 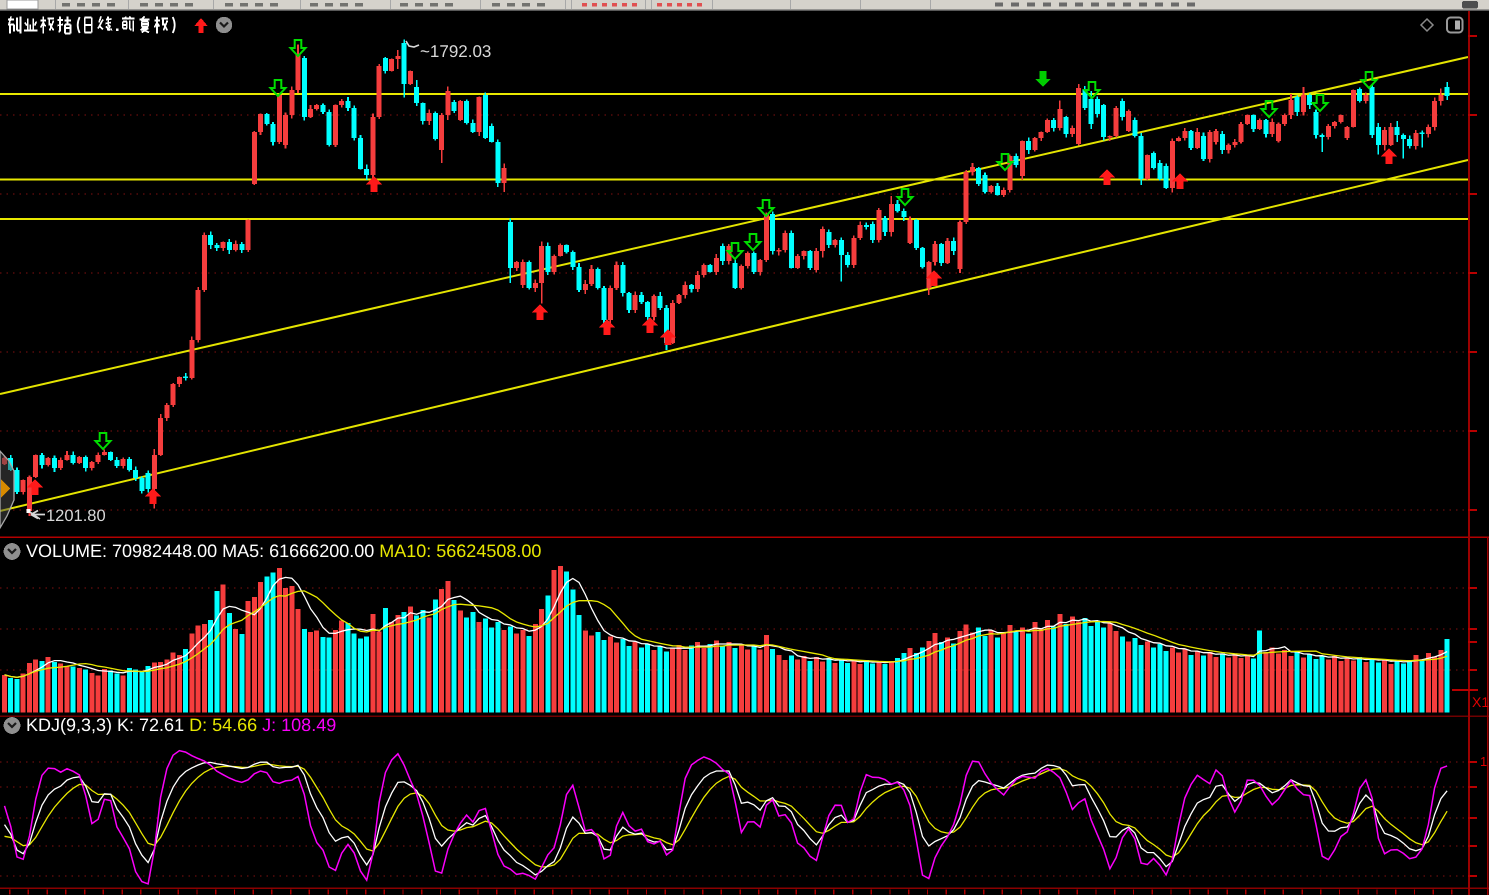 What do you see at coordinates (1480, 702) in the screenshot?
I see `svg-text: X1` at bounding box center [1480, 702].